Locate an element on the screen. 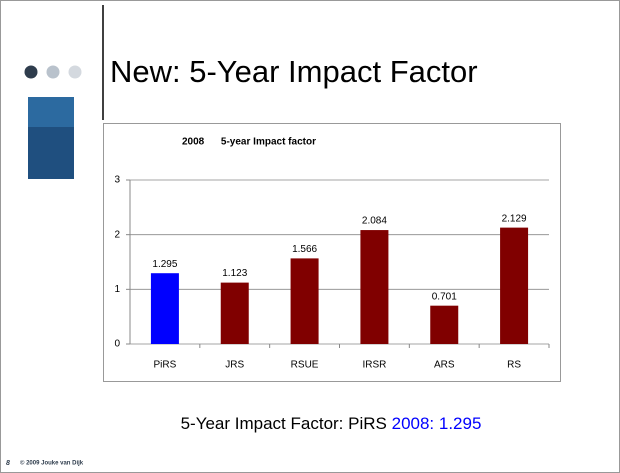 Image resolution: width=620 pixels, height=473 pixels. x-tick-label: PiRS is located at coordinates (165, 365).